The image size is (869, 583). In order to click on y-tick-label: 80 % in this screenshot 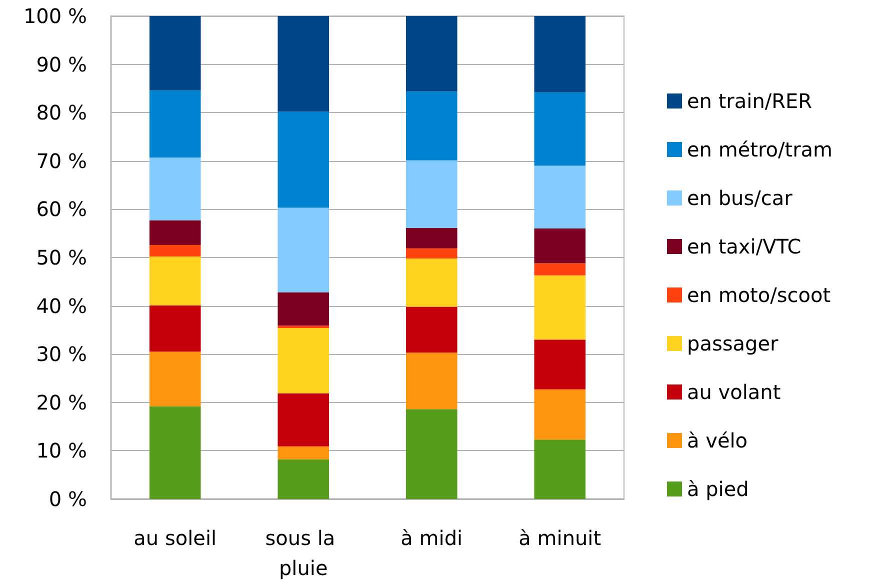, I will do `click(61, 112)`.